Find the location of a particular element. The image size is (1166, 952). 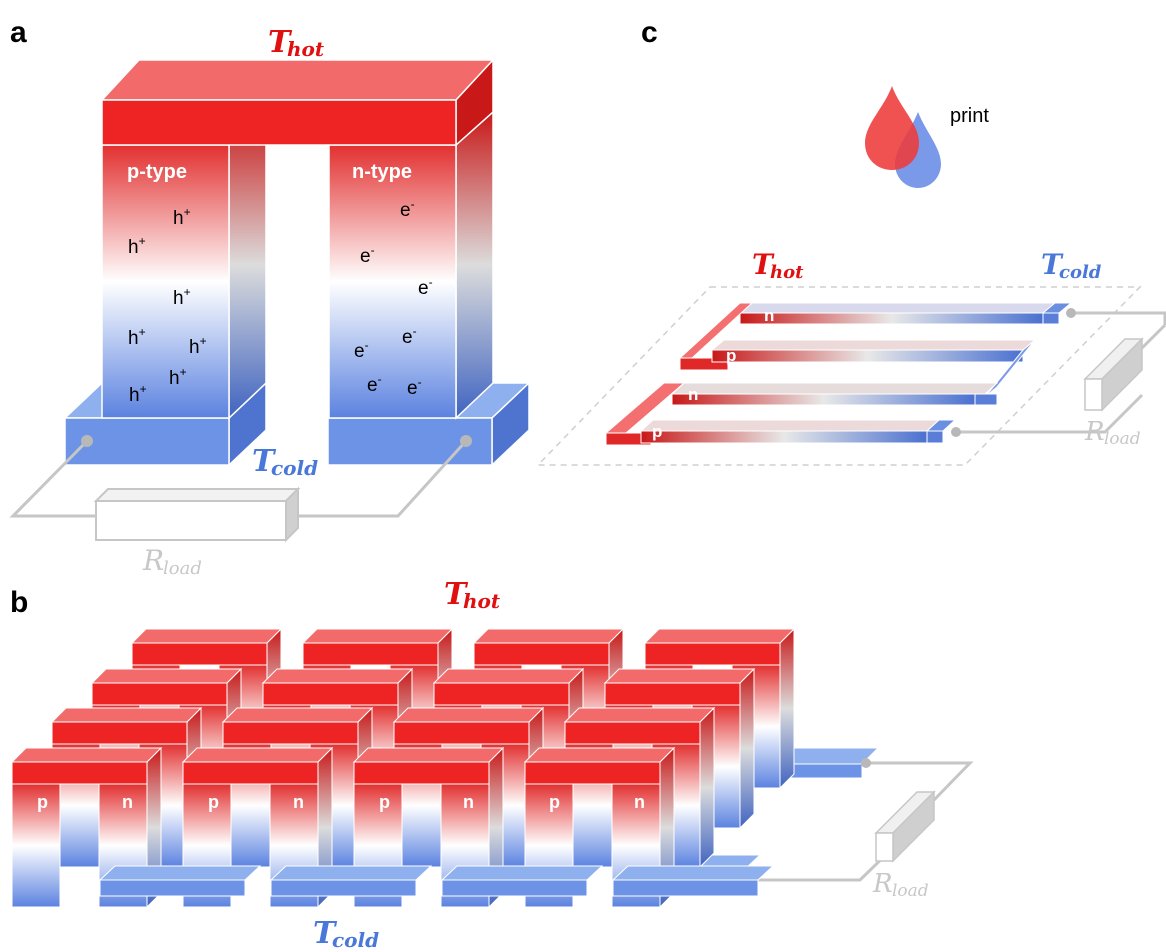

strip-label-1: n is located at coordinates (769, 315).